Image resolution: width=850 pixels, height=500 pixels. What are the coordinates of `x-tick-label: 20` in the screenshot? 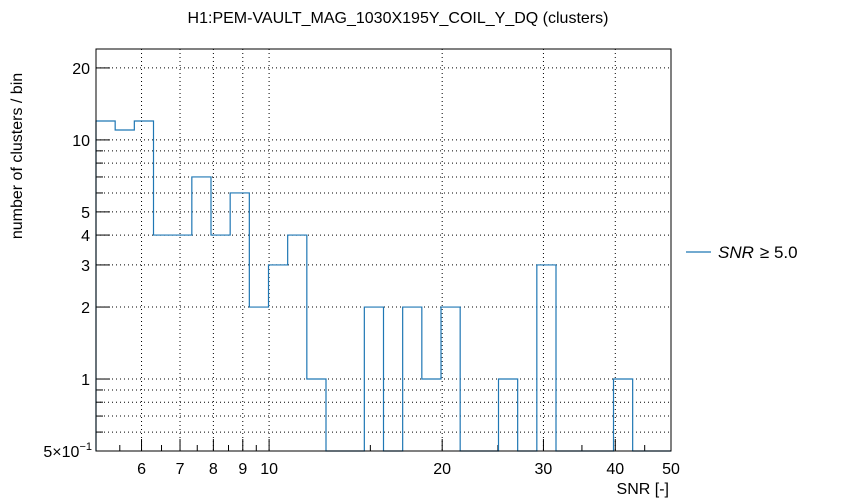 It's located at (442, 469).